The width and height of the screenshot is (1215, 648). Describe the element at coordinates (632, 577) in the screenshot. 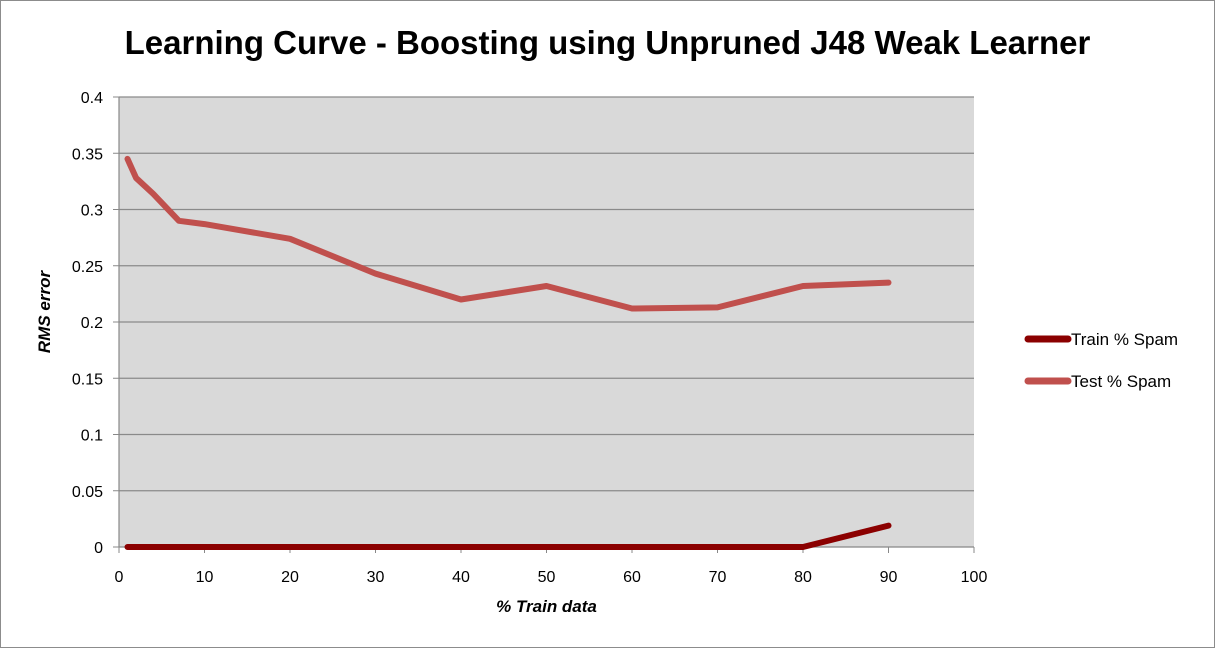

I see `x-tick-label: 60` at that location.